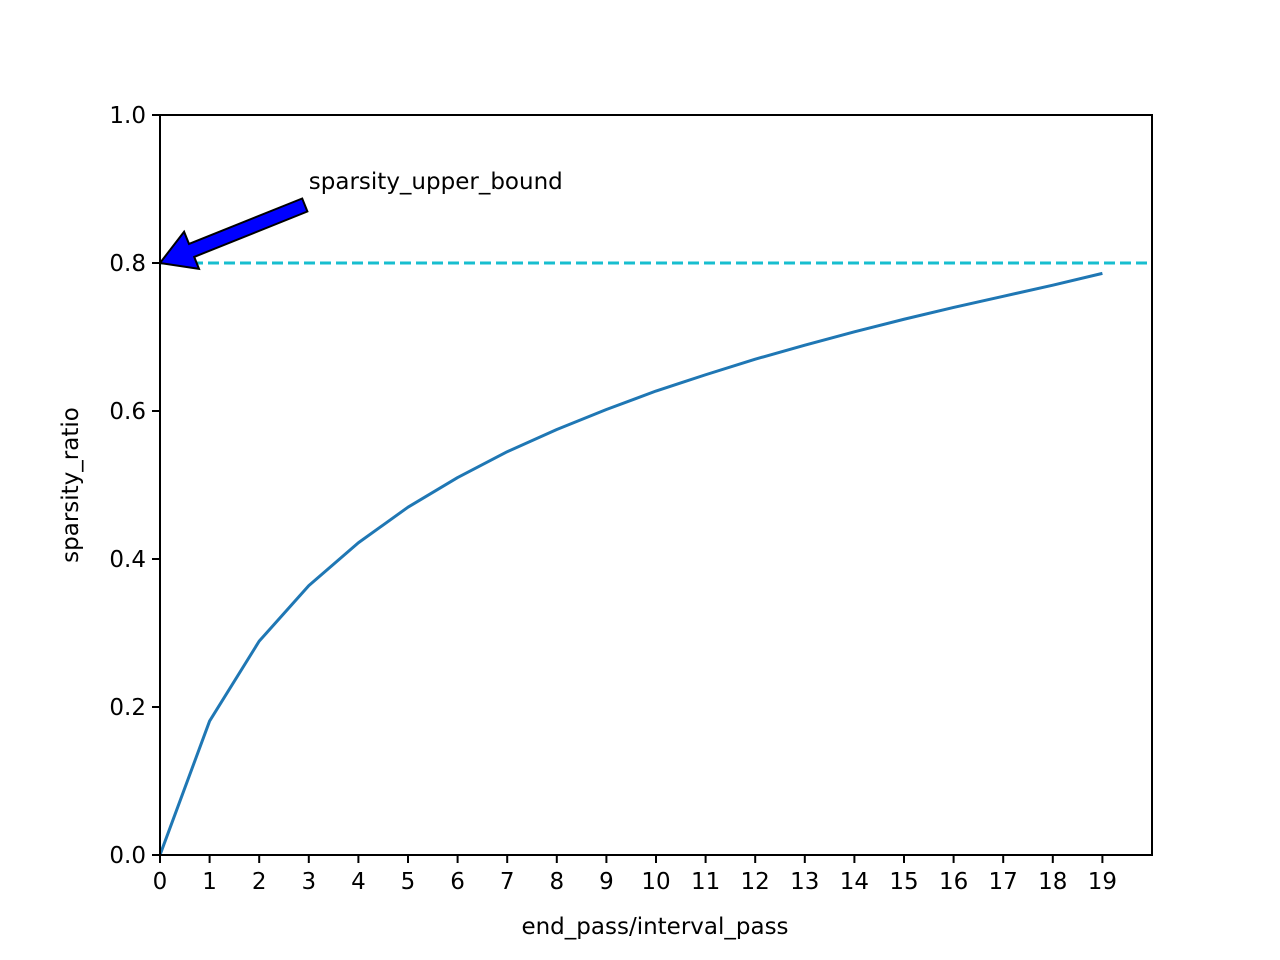 The image size is (1280, 960). What do you see at coordinates (127, 264) in the screenshot?
I see `y-tick-label: 0.8` at bounding box center [127, 264].